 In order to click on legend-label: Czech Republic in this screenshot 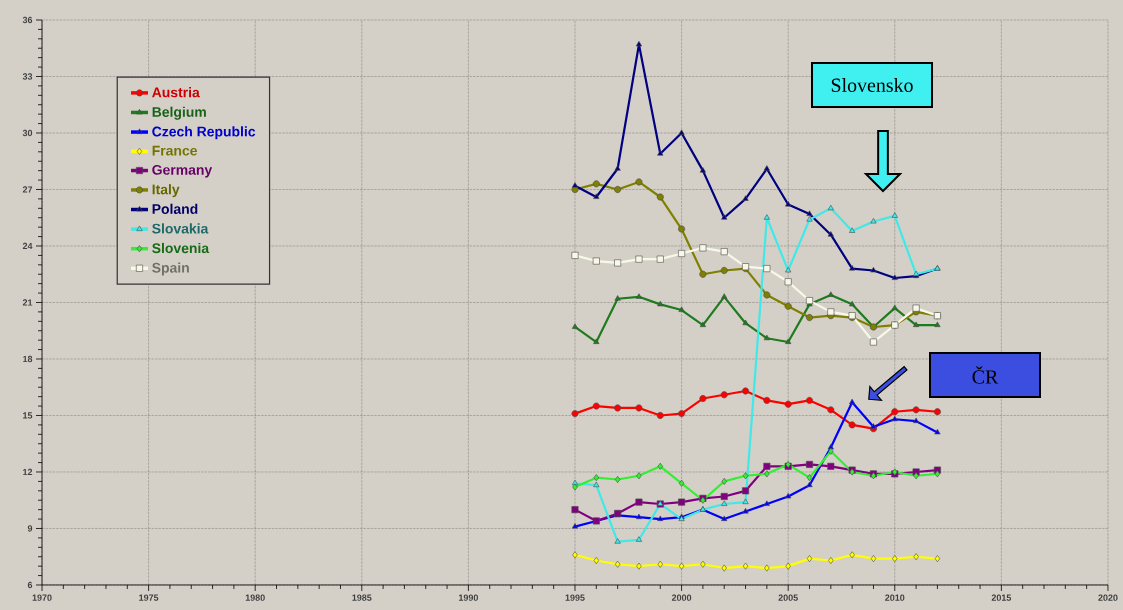, I will do `click(204, 133)`.